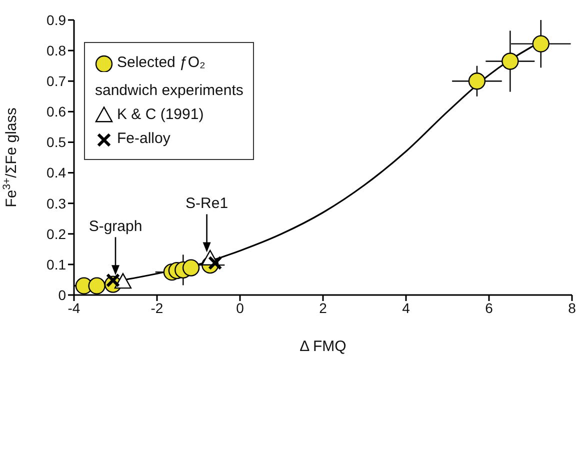  Describe the element at coordinates (56, 50) in the screenshot. I see `y-tick-label: 0.8` at that location.